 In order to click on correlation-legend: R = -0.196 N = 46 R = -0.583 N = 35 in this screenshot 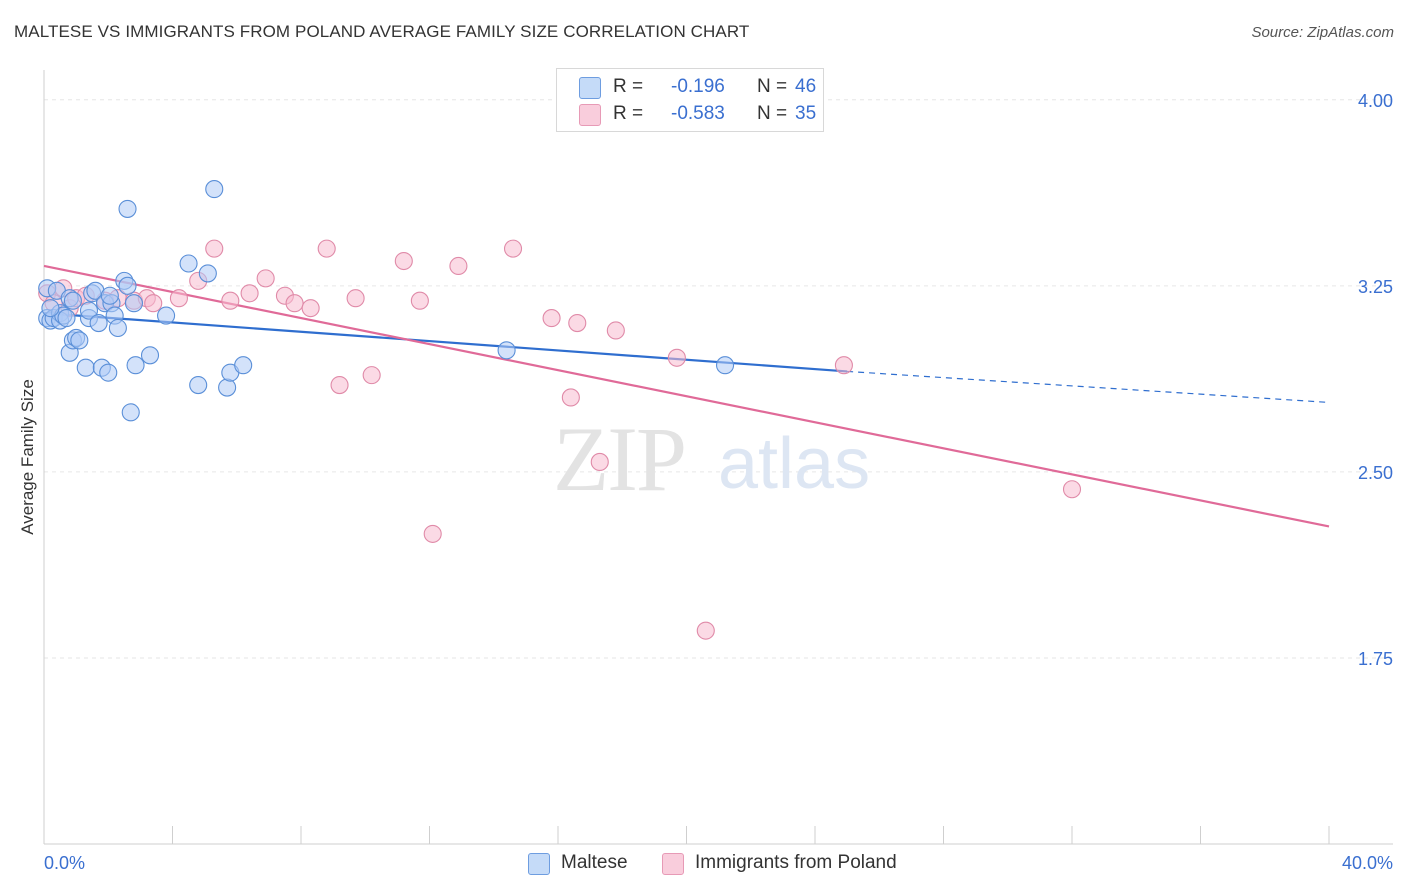, I will do `click(690, 100)`.